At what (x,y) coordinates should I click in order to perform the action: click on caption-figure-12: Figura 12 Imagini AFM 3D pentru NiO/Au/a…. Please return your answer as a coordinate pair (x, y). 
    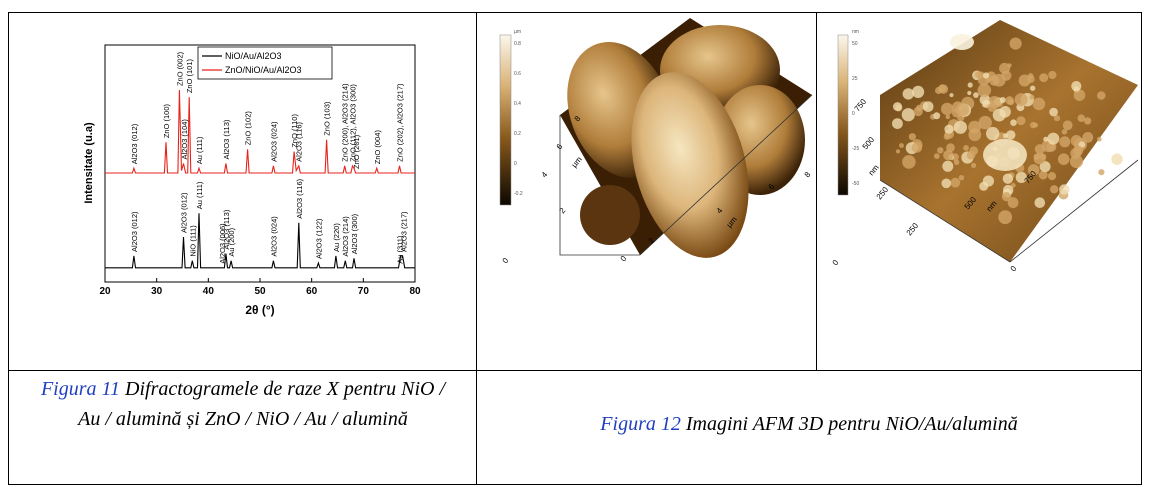
    Looking at the image, I should click on (809, 424).